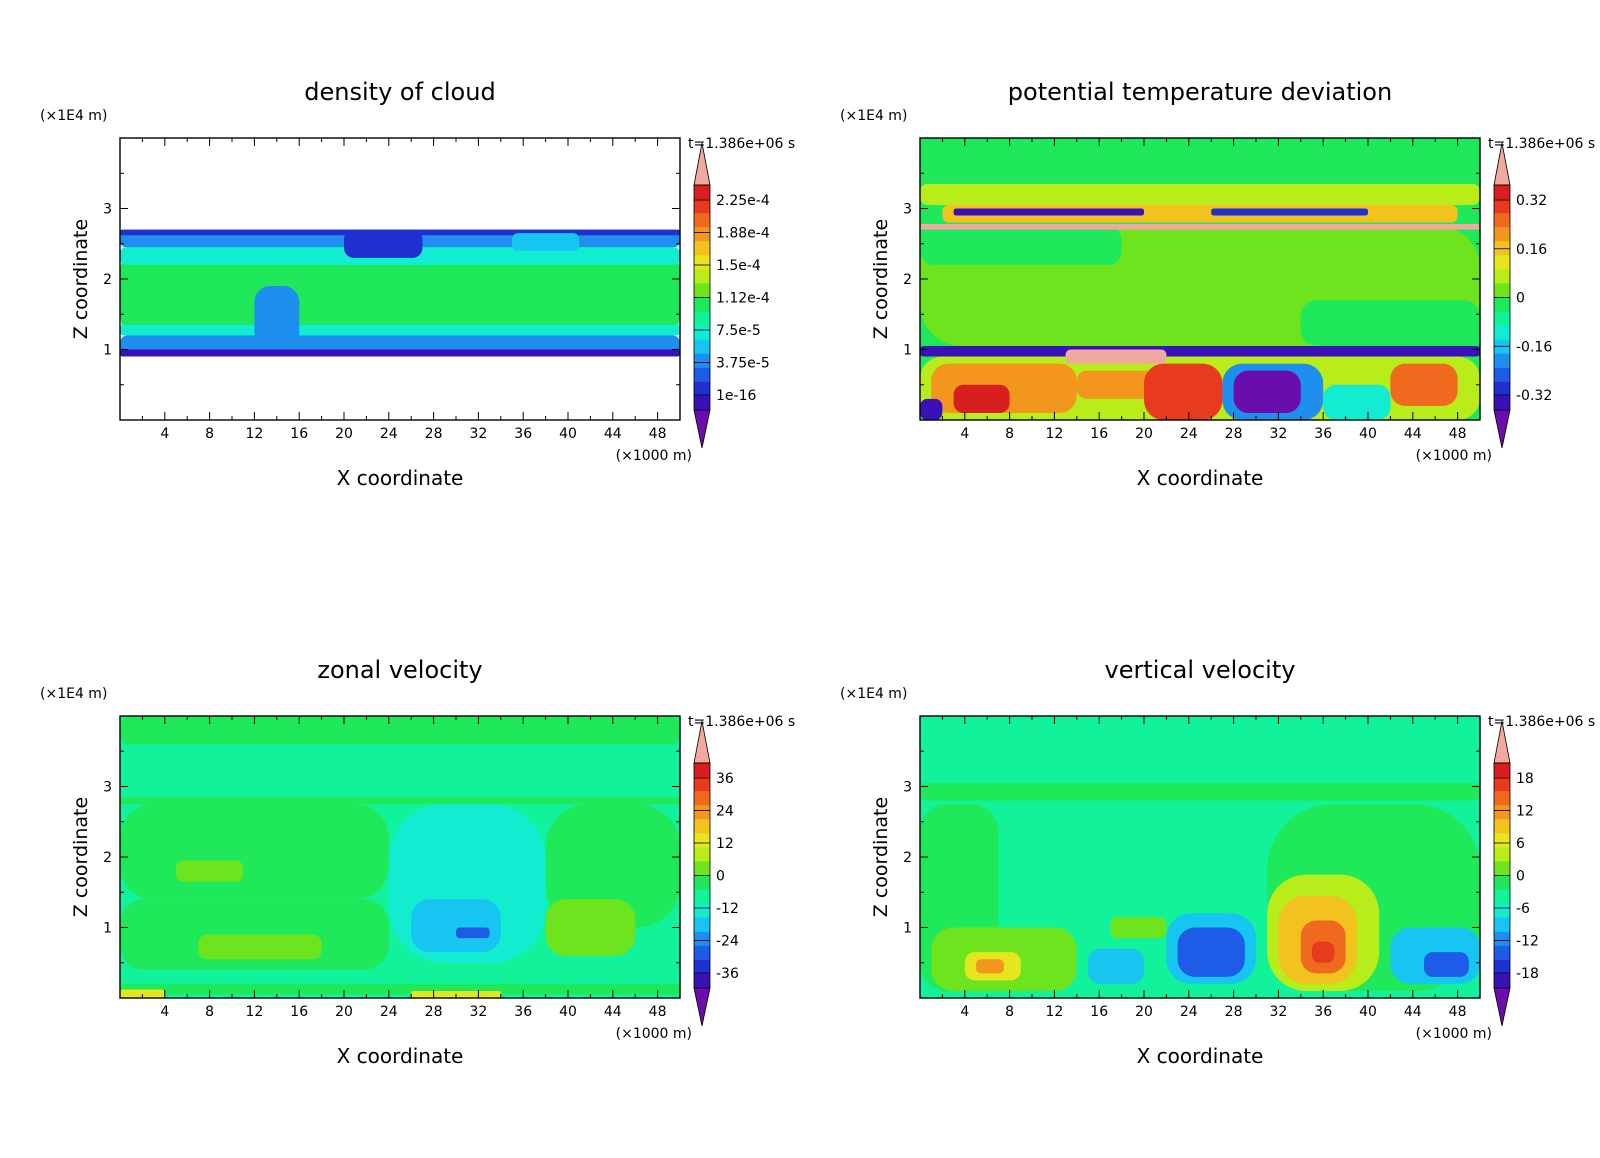 The height and width of the screenshot is (1158, 1600). Describe the element at coordinates (727, 974) in the screenshot. I see `colorbar-label: -36` at that location.